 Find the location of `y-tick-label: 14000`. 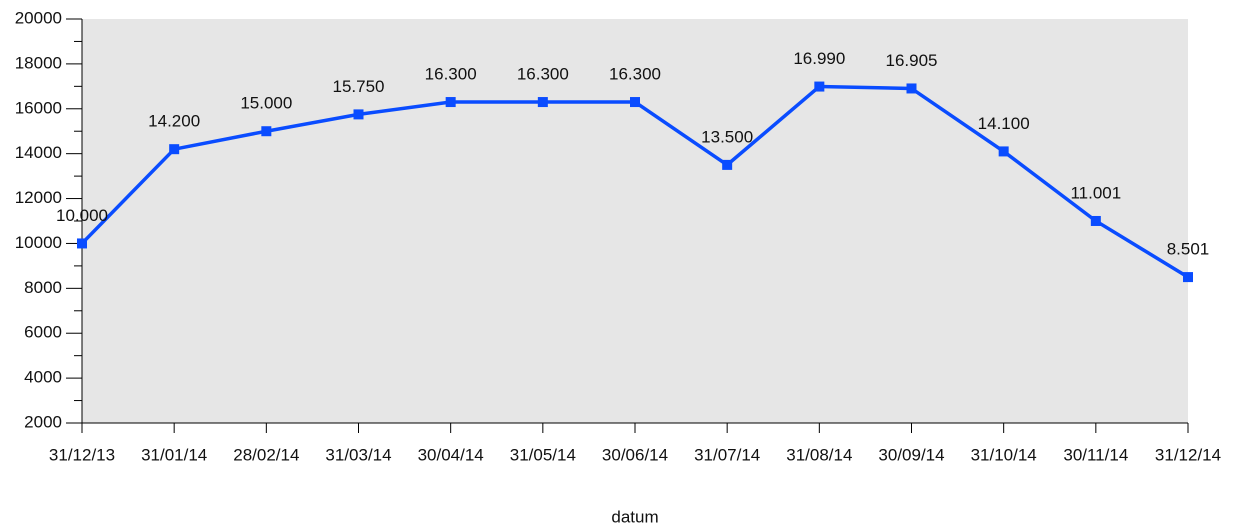

y-tick-label: 14000 is located at coordinates (38, 152).